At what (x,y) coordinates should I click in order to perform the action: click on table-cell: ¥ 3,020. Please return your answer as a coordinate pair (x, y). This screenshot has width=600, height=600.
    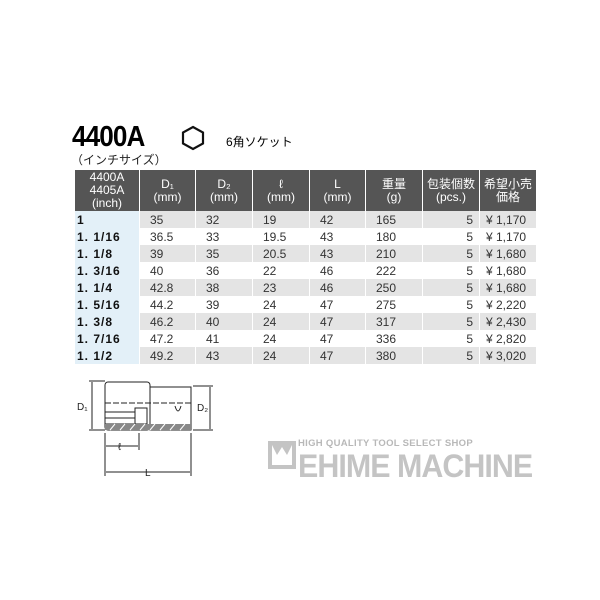
    Looking at the image, I should click on (508, 355).